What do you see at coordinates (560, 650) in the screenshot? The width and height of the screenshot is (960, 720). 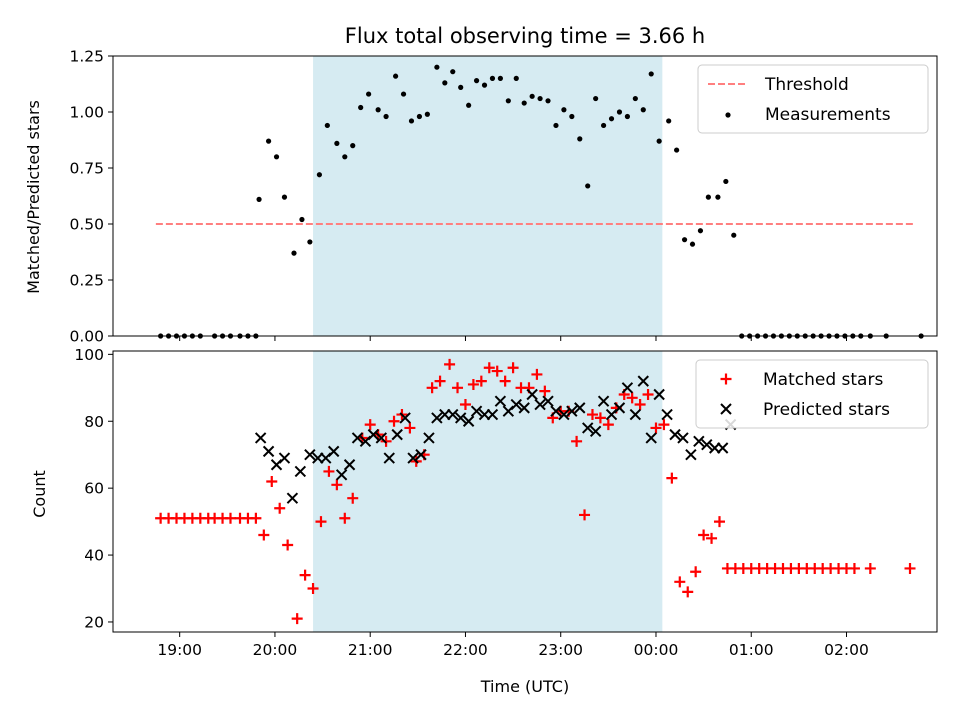 I see `x-tick-label: 23:00` at bounding box center [560, 650].